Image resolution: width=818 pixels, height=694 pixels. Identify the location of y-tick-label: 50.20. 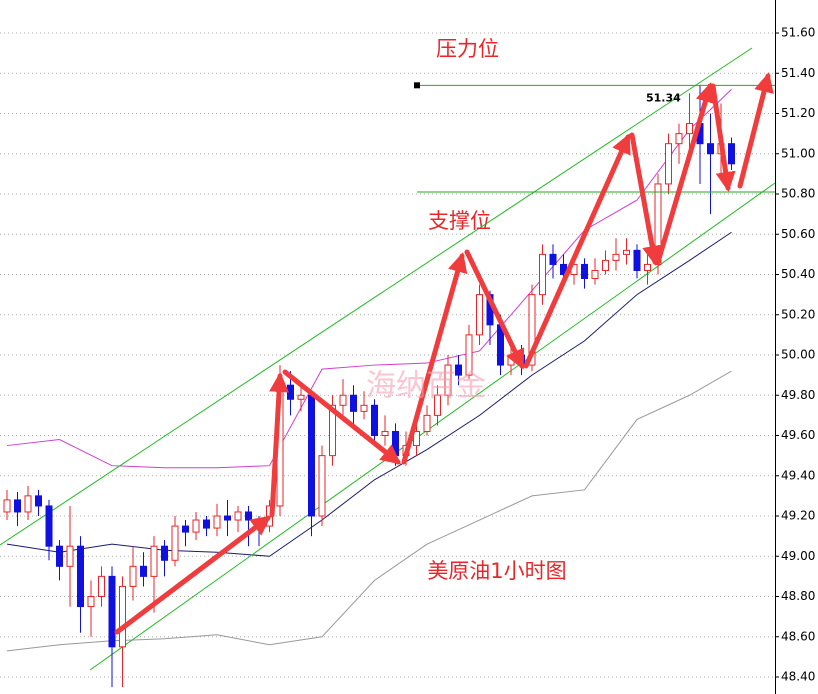
(798, 314).